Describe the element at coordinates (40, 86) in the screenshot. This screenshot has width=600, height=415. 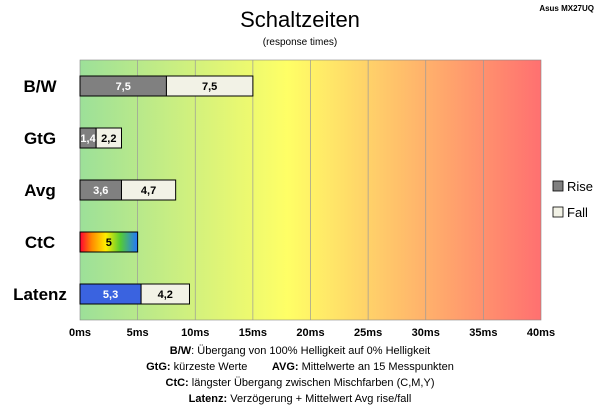
I see `category-label: B/W` at that location.